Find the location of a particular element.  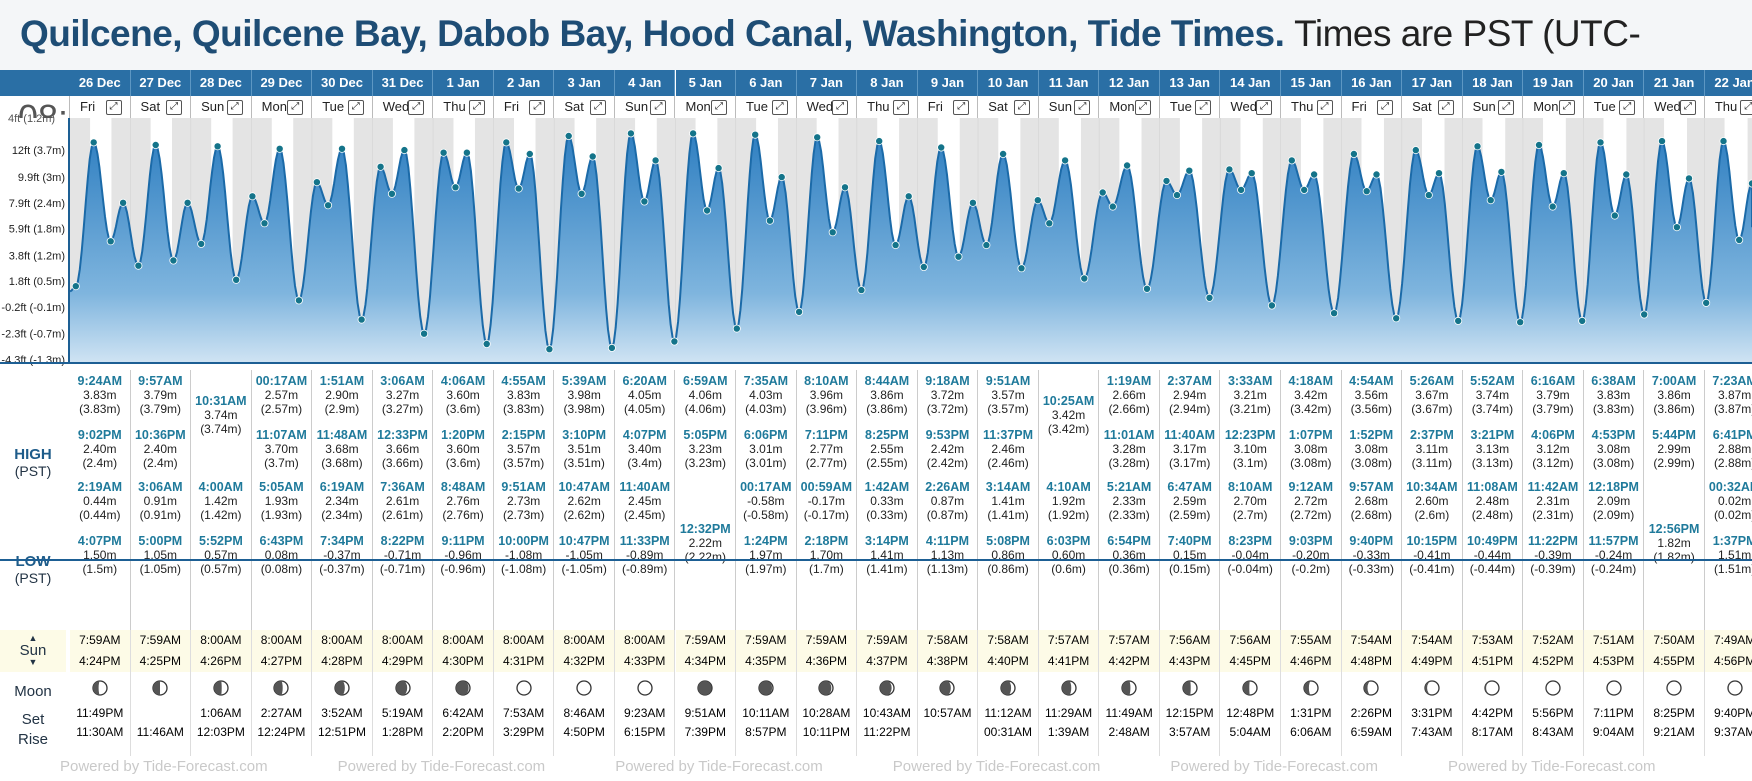

high-tides-cell: 10:25AM 3.42m (3.42m) is located at coordinates (1069, 422).